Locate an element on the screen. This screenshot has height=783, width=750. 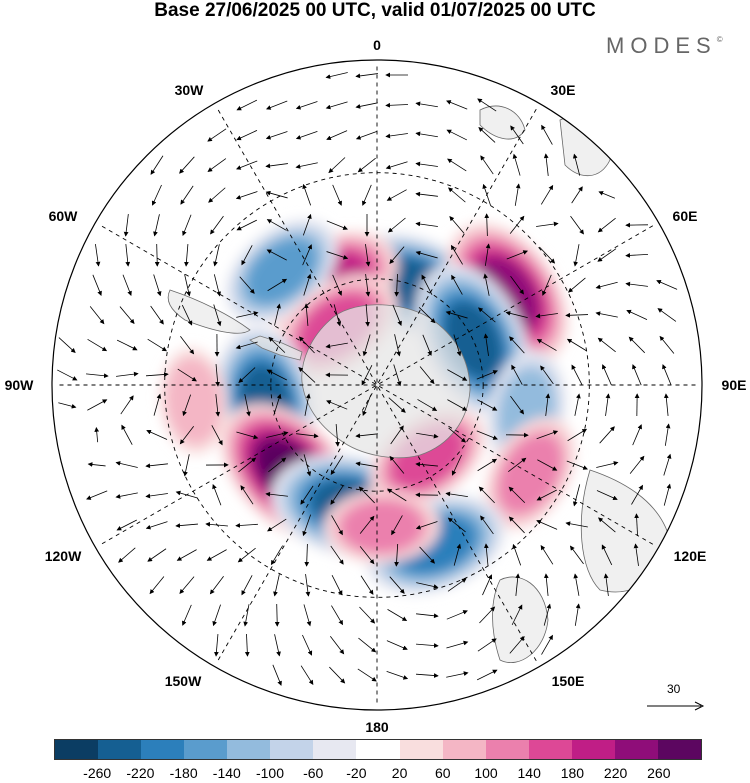
modes-logo: MODES© is located at coordinates (664, 46).